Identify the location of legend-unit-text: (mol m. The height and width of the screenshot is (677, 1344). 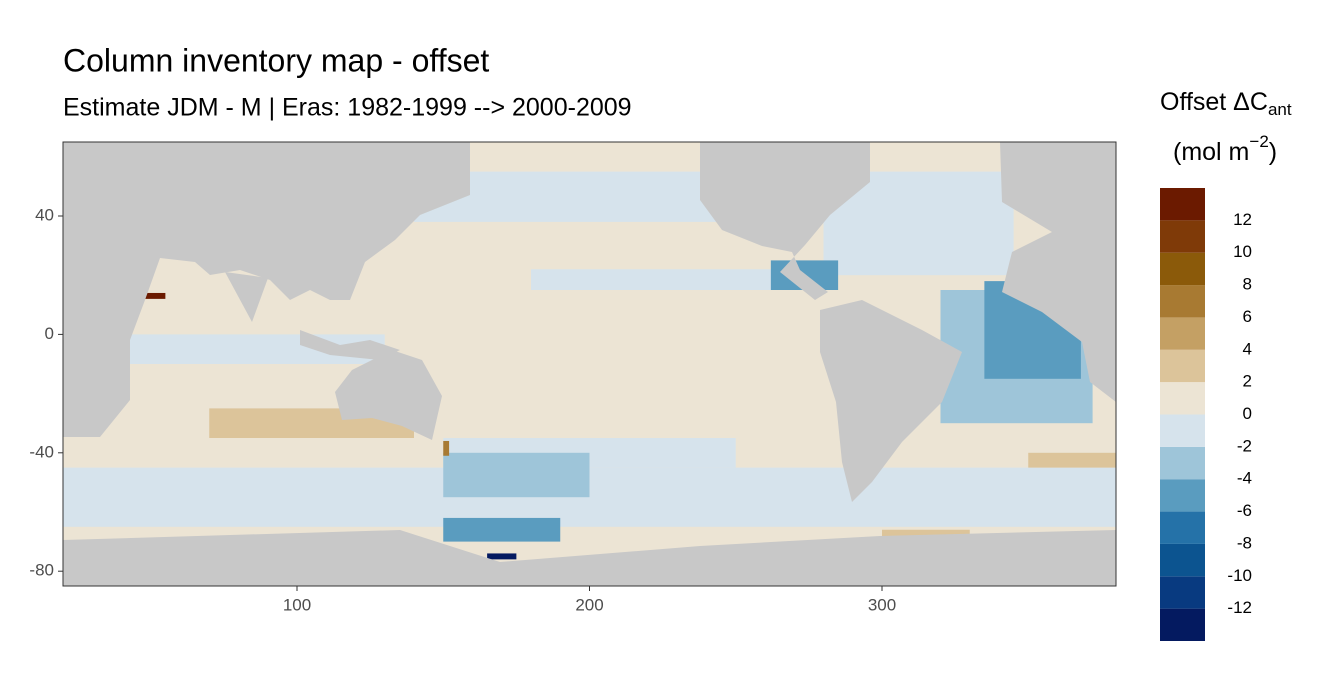
(1211, 152).